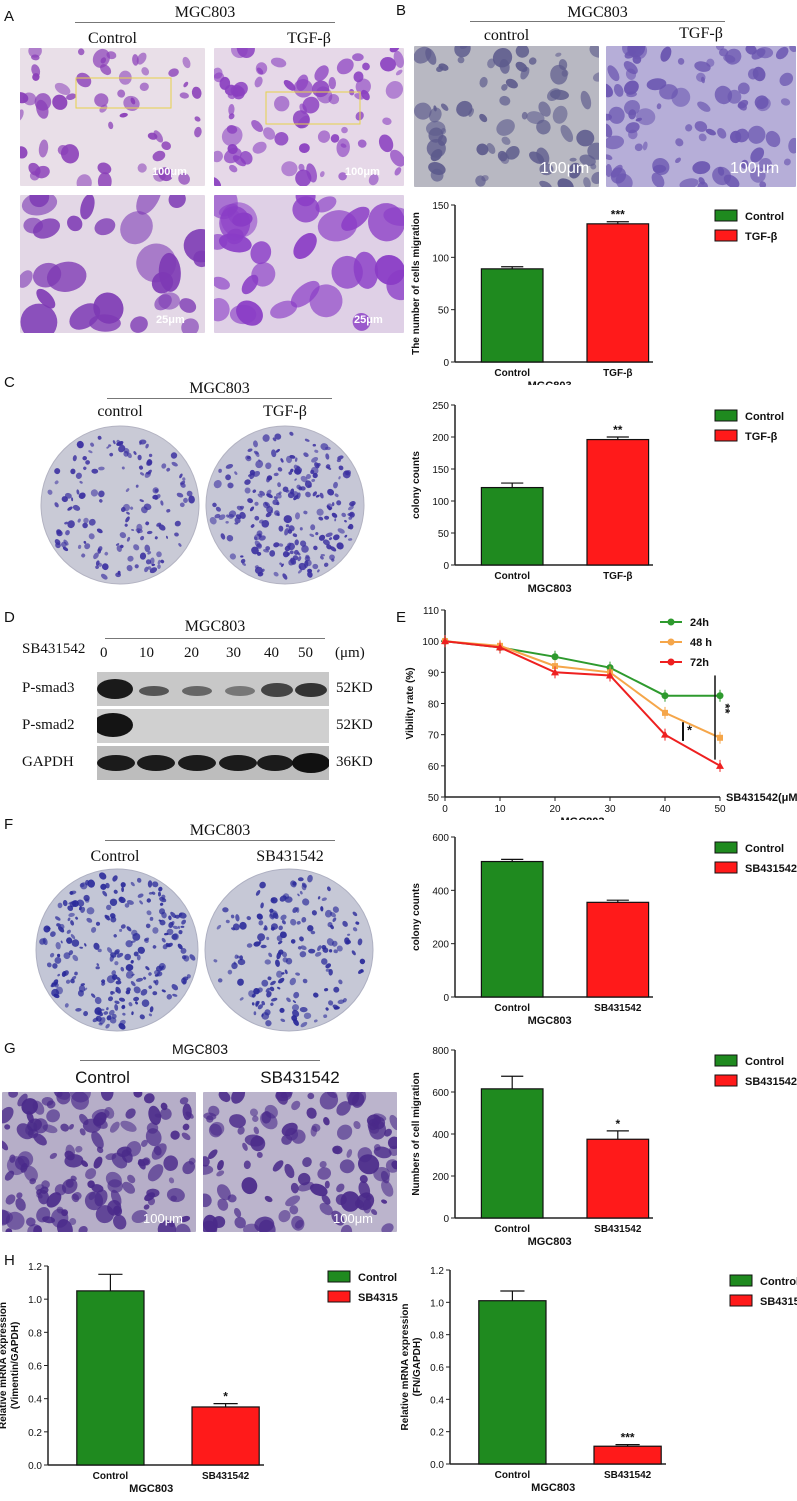 This screenshot has width=797, height=1501. I want to click on panel-b-micrograph-tgfb, so click(701, 116).